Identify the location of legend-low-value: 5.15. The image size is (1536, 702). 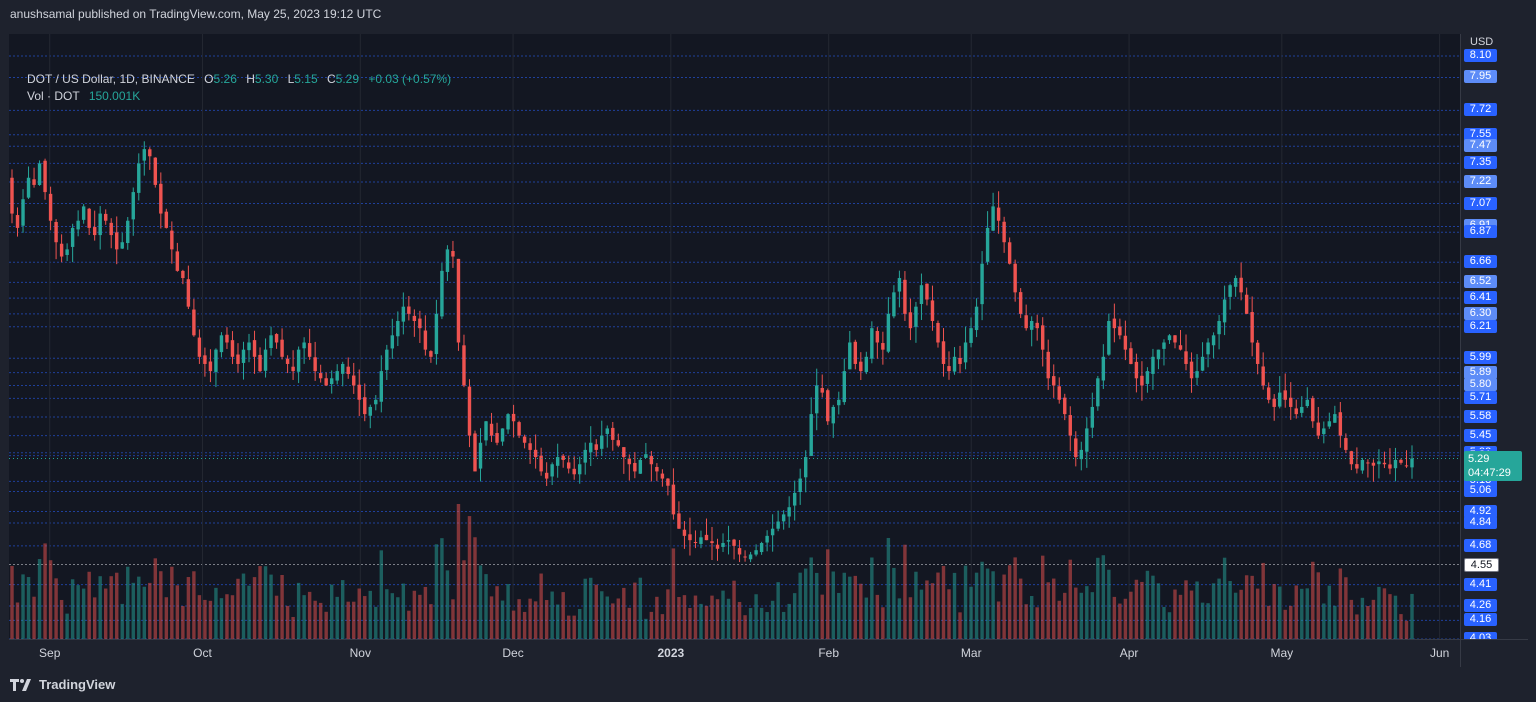
(306, 79).